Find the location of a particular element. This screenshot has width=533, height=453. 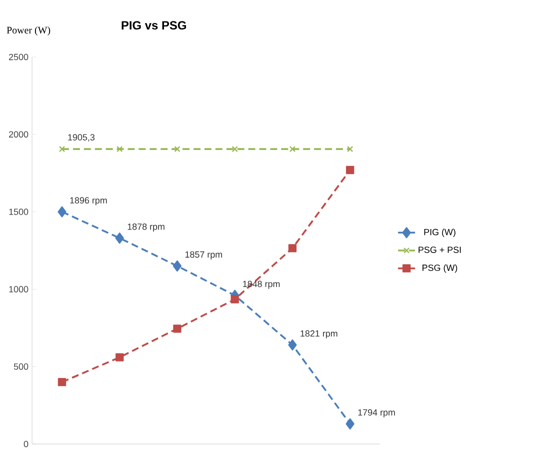

y-tick-label: 1500 is located at coordinates (18, 211).